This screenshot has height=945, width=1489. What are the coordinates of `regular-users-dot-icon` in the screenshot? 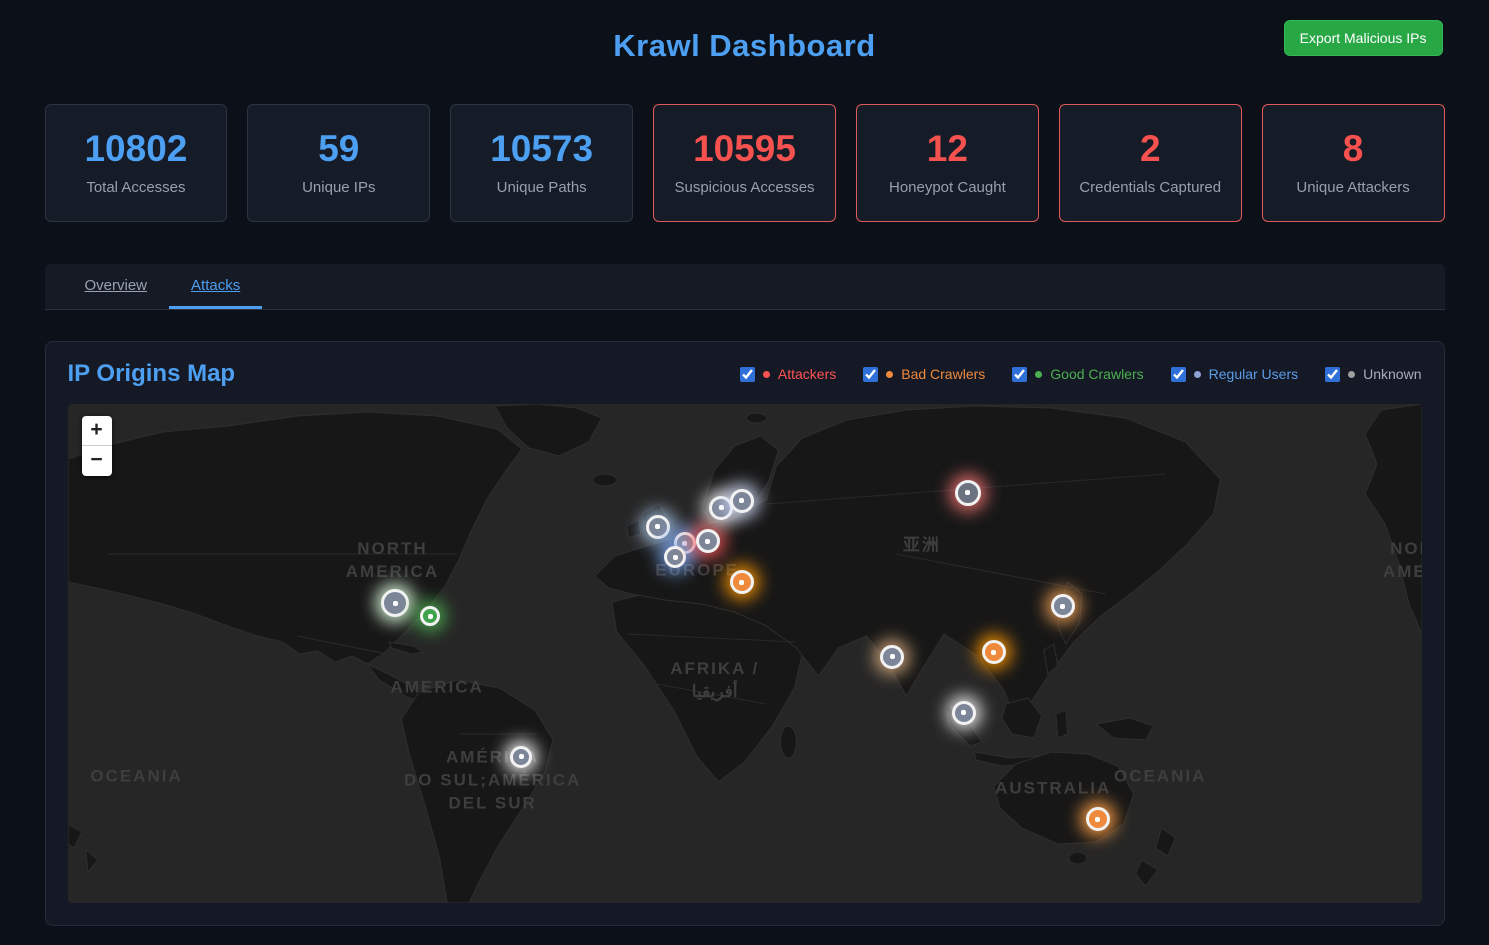 It's located at (1197, 374).